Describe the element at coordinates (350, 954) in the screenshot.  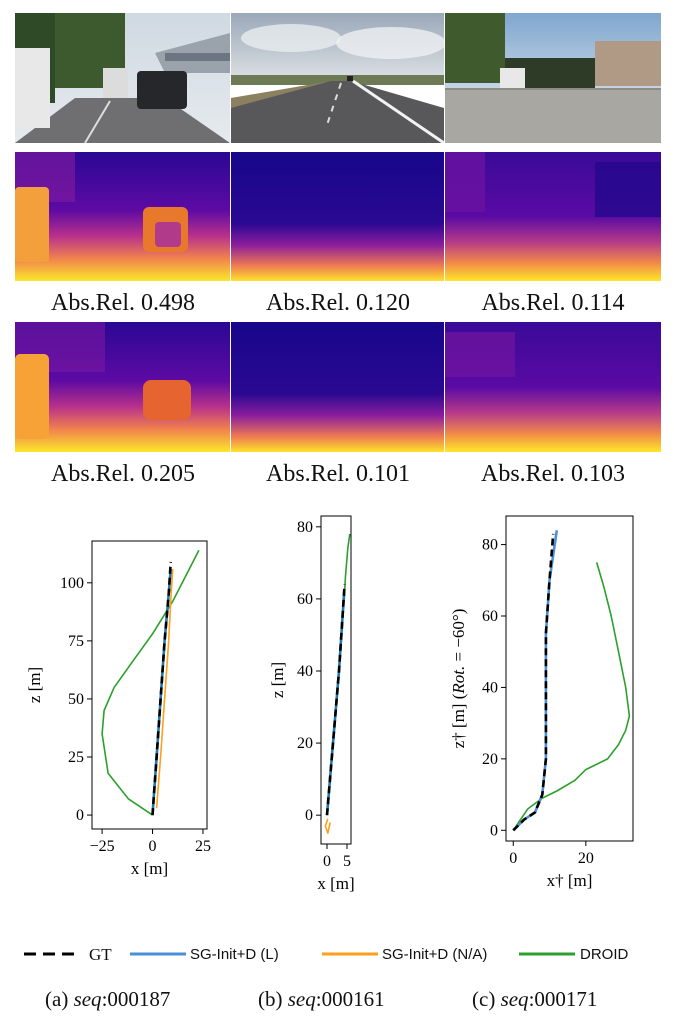
I see `legend-line-sg-init-na` at that location.